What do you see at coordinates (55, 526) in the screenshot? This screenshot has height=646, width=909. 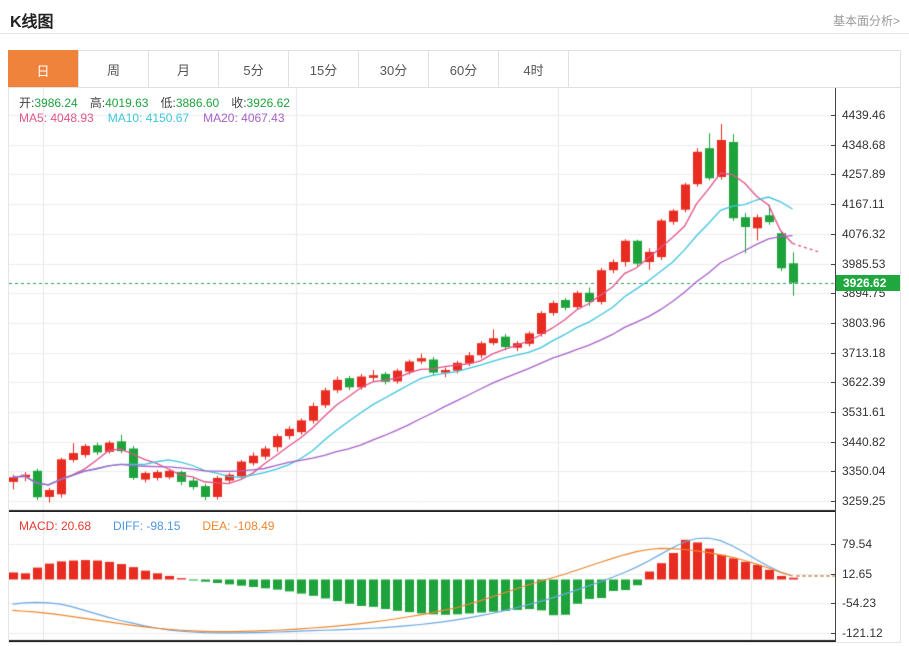 I see `macd-value: MACD: 20.68` at bounding box center [55, 526].